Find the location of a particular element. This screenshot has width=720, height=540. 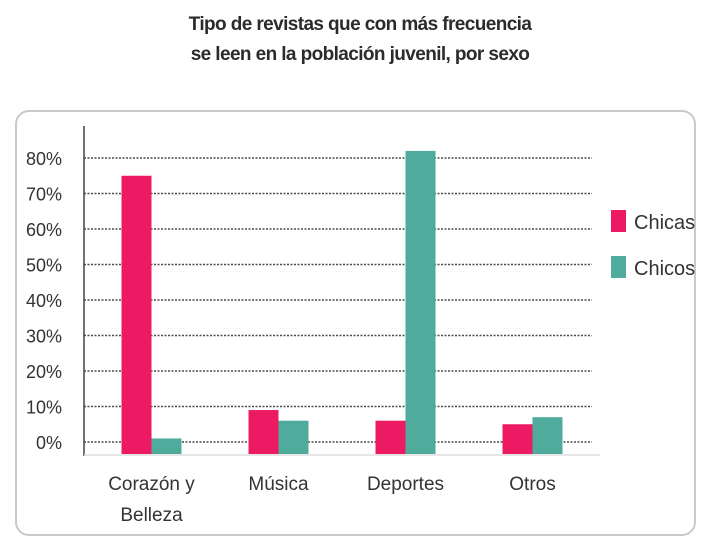

legend-label-chicos: Chicos is located at coordinates (664, 269).